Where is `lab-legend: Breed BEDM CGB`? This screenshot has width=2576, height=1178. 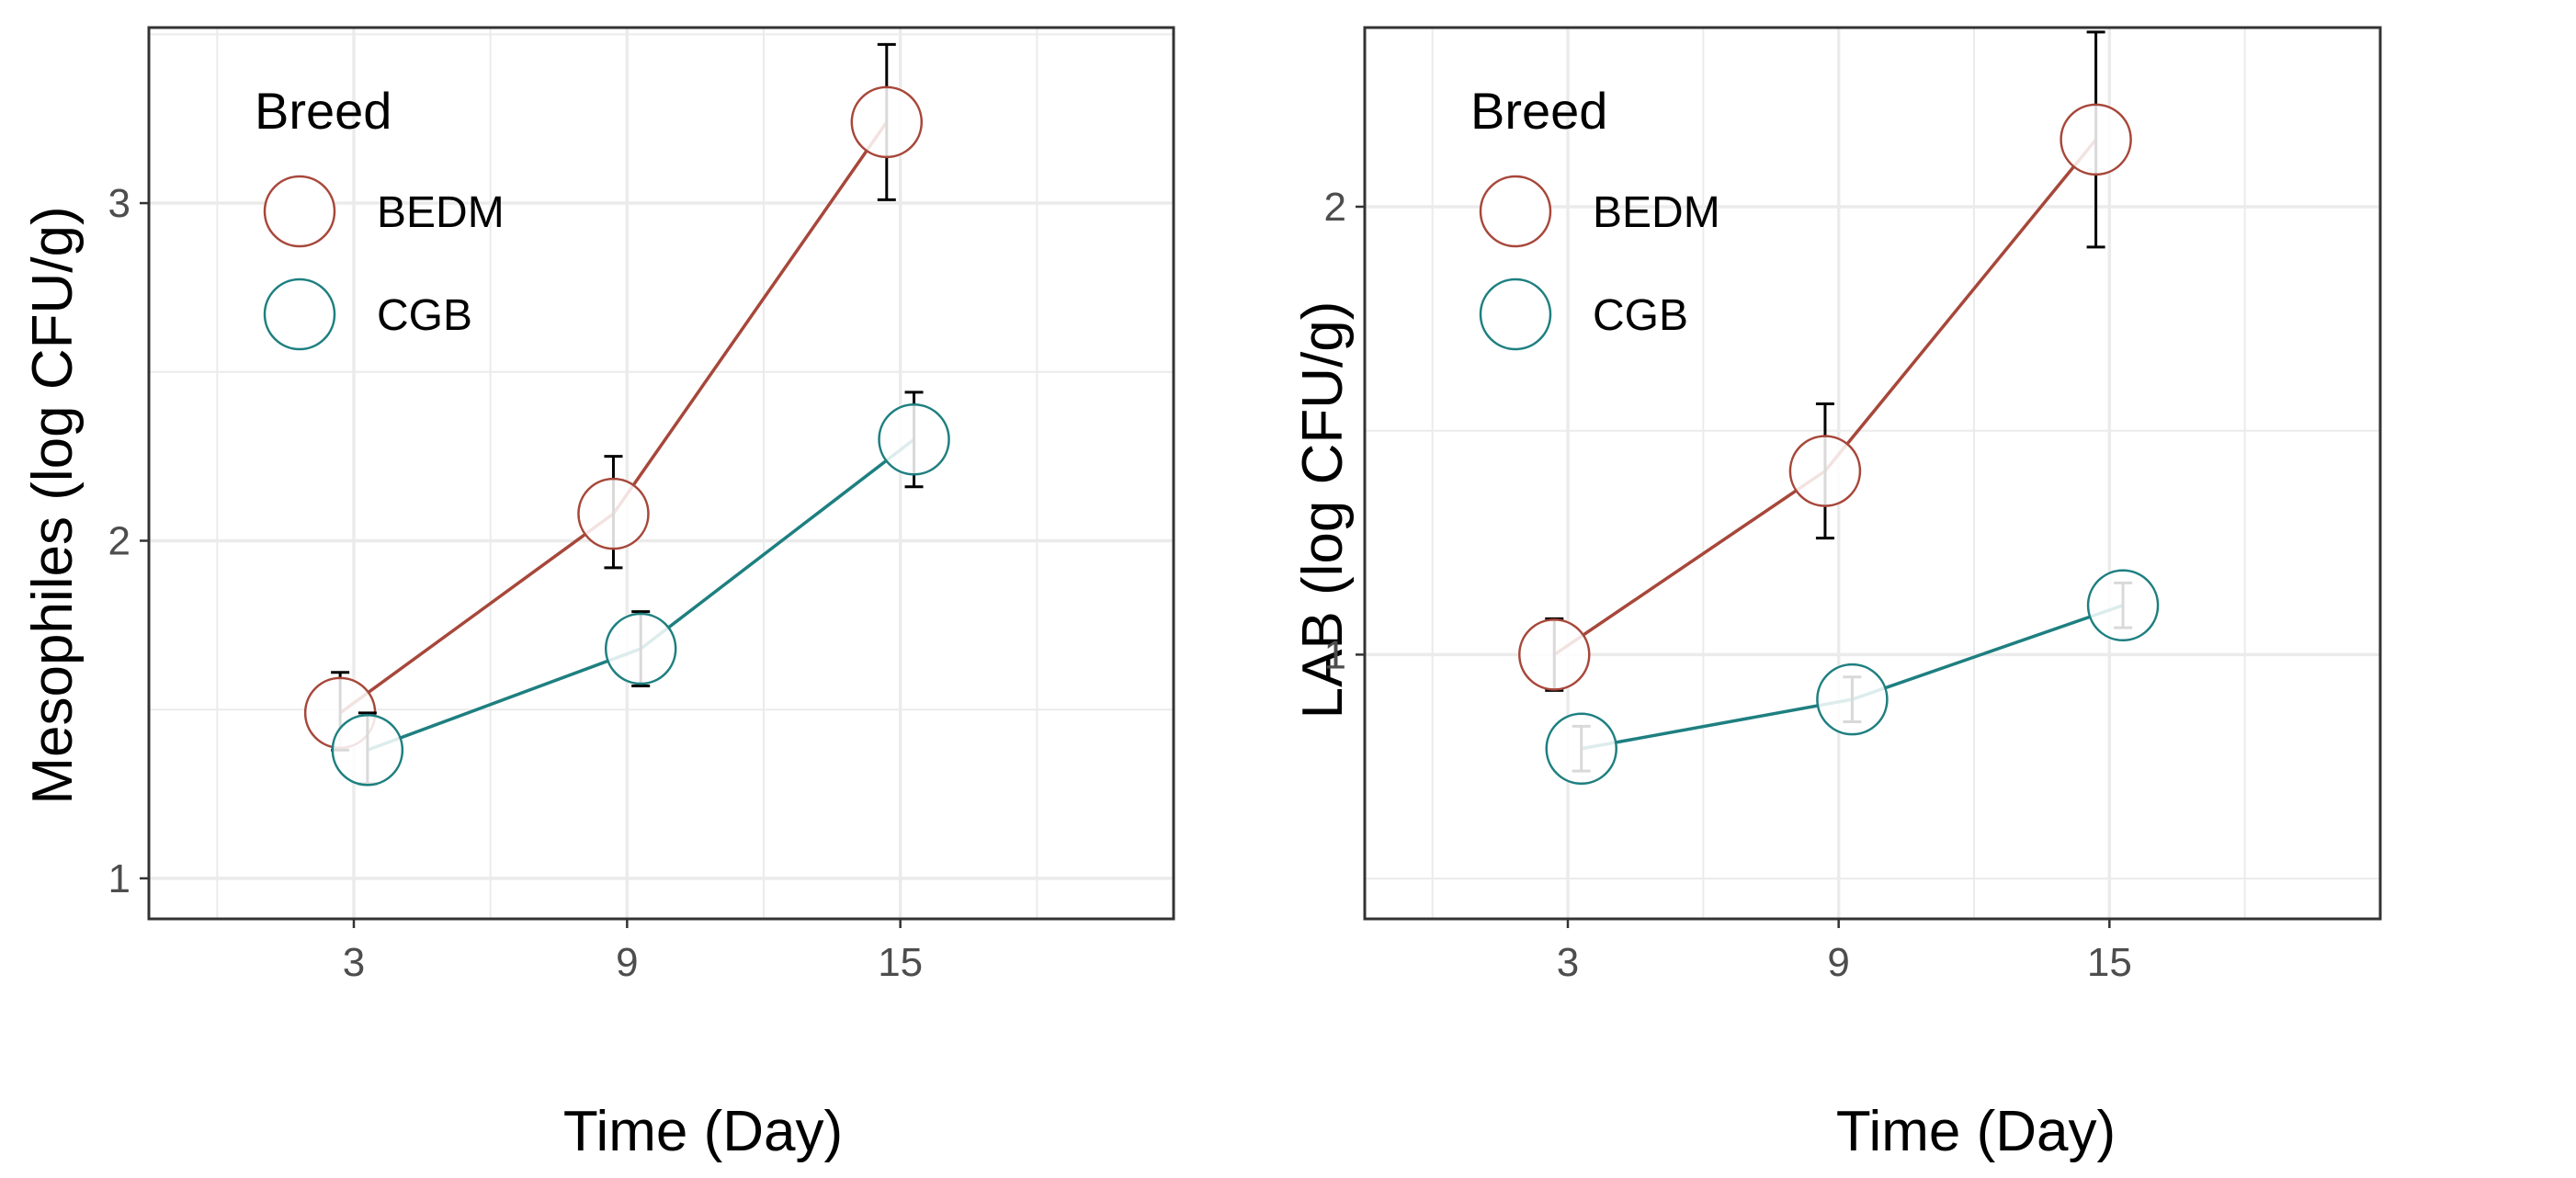 lab-legend: Breed BEDM CGB is located at coordinates (1595, 216).